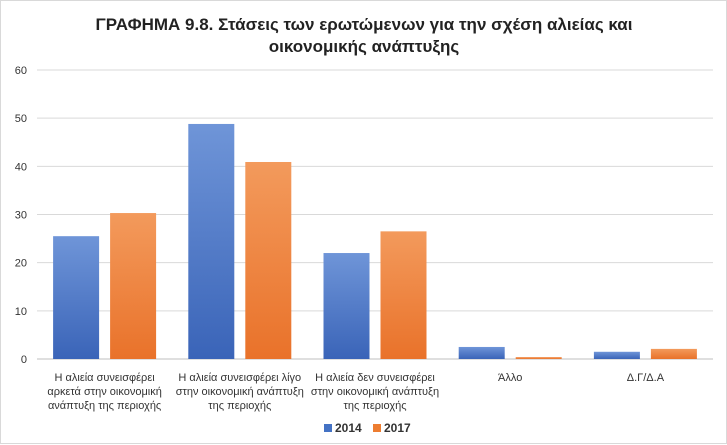  I want to click on chart-title-line-2: οικονομικής ανάπτυξης, so click(364, 46).